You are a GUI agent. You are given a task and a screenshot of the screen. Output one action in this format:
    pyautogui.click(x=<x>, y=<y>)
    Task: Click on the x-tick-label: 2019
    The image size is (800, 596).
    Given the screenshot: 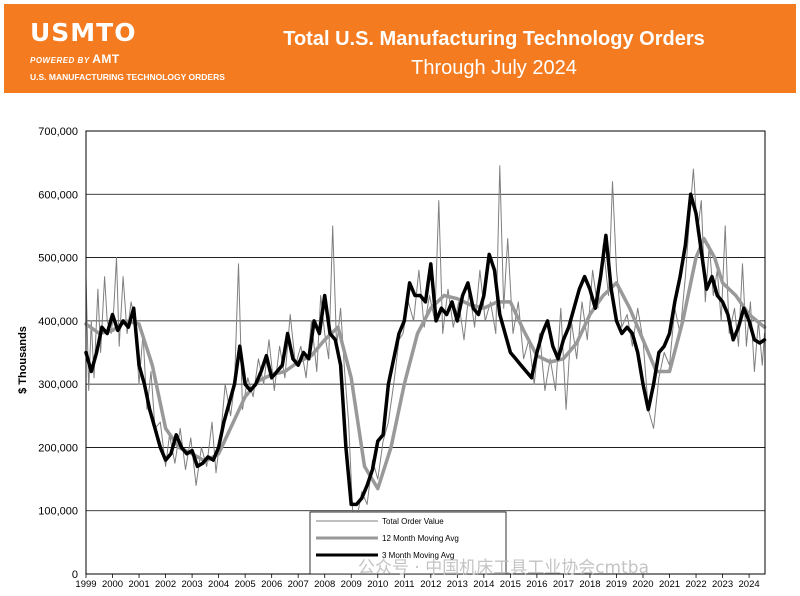 What is the action you would take?
    pyautogui.click(x=616, y=584)
    